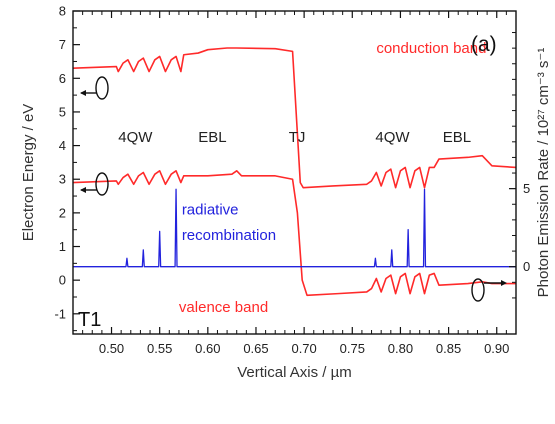 This screenshot has width=555, height=424. I want to click on y-tick-label: 2, so click(62, 212).